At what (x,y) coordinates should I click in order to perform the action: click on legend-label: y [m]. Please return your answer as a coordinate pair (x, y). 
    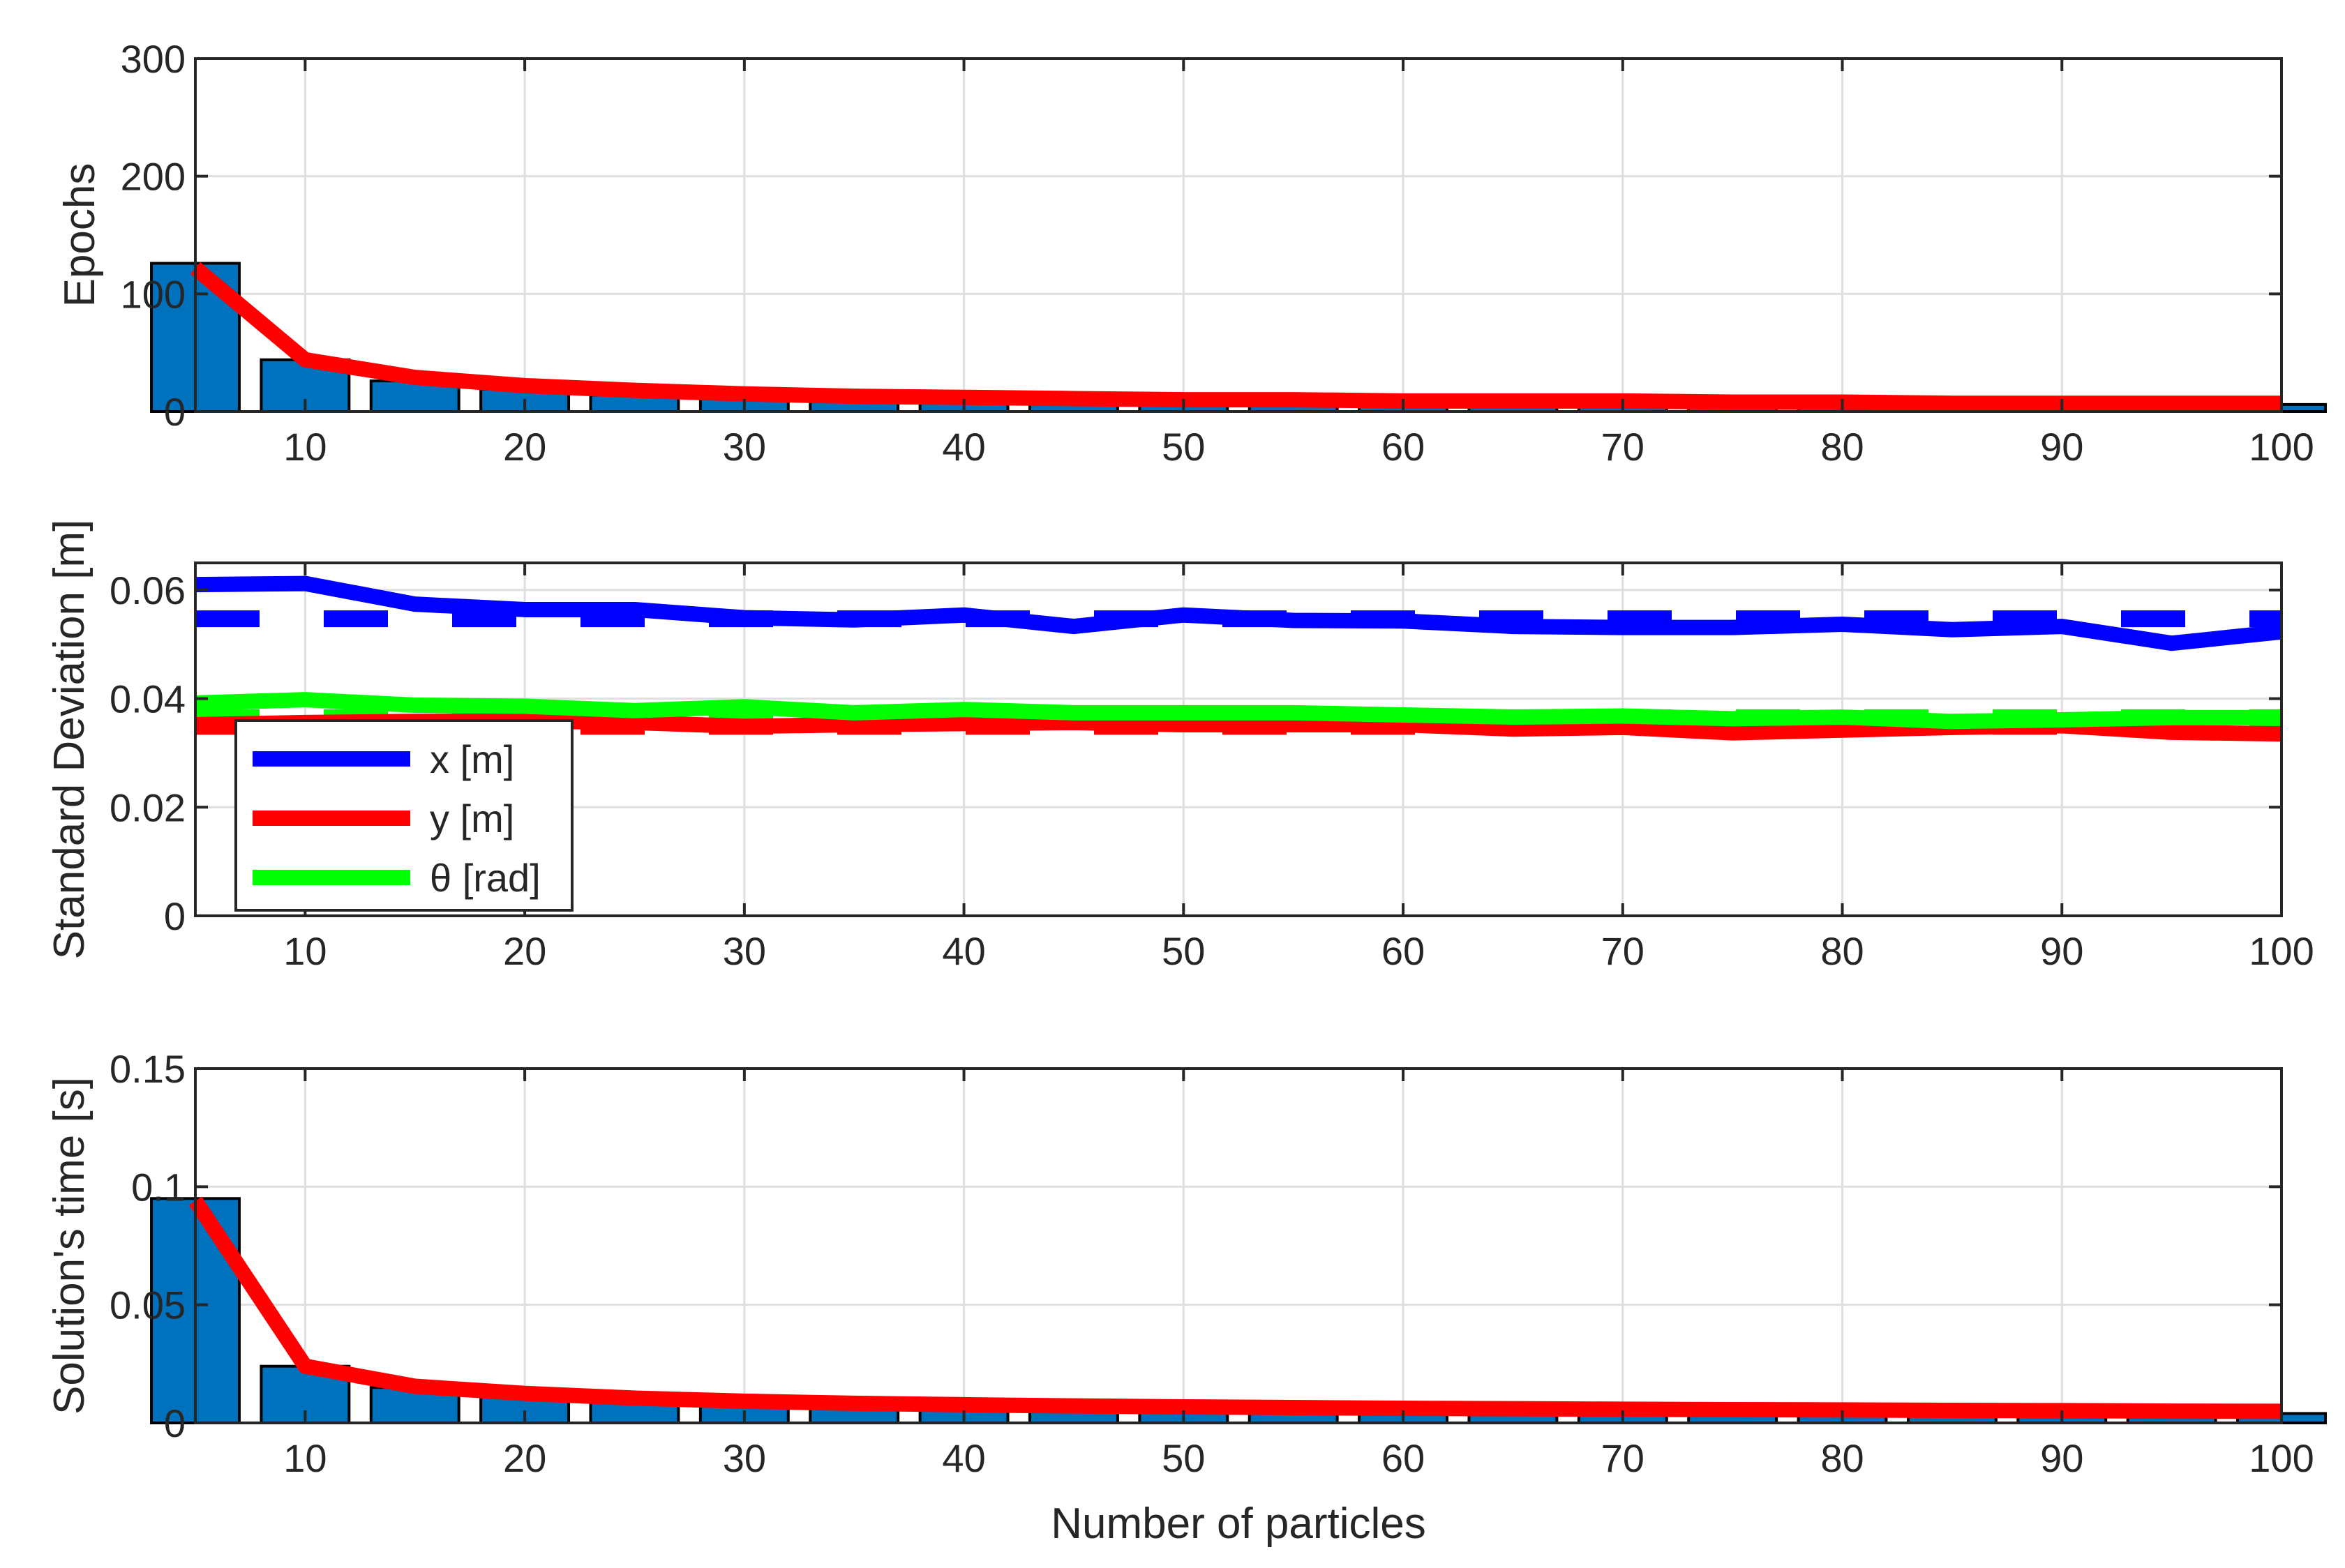
    Looking at the image, I should click on (472, 818).